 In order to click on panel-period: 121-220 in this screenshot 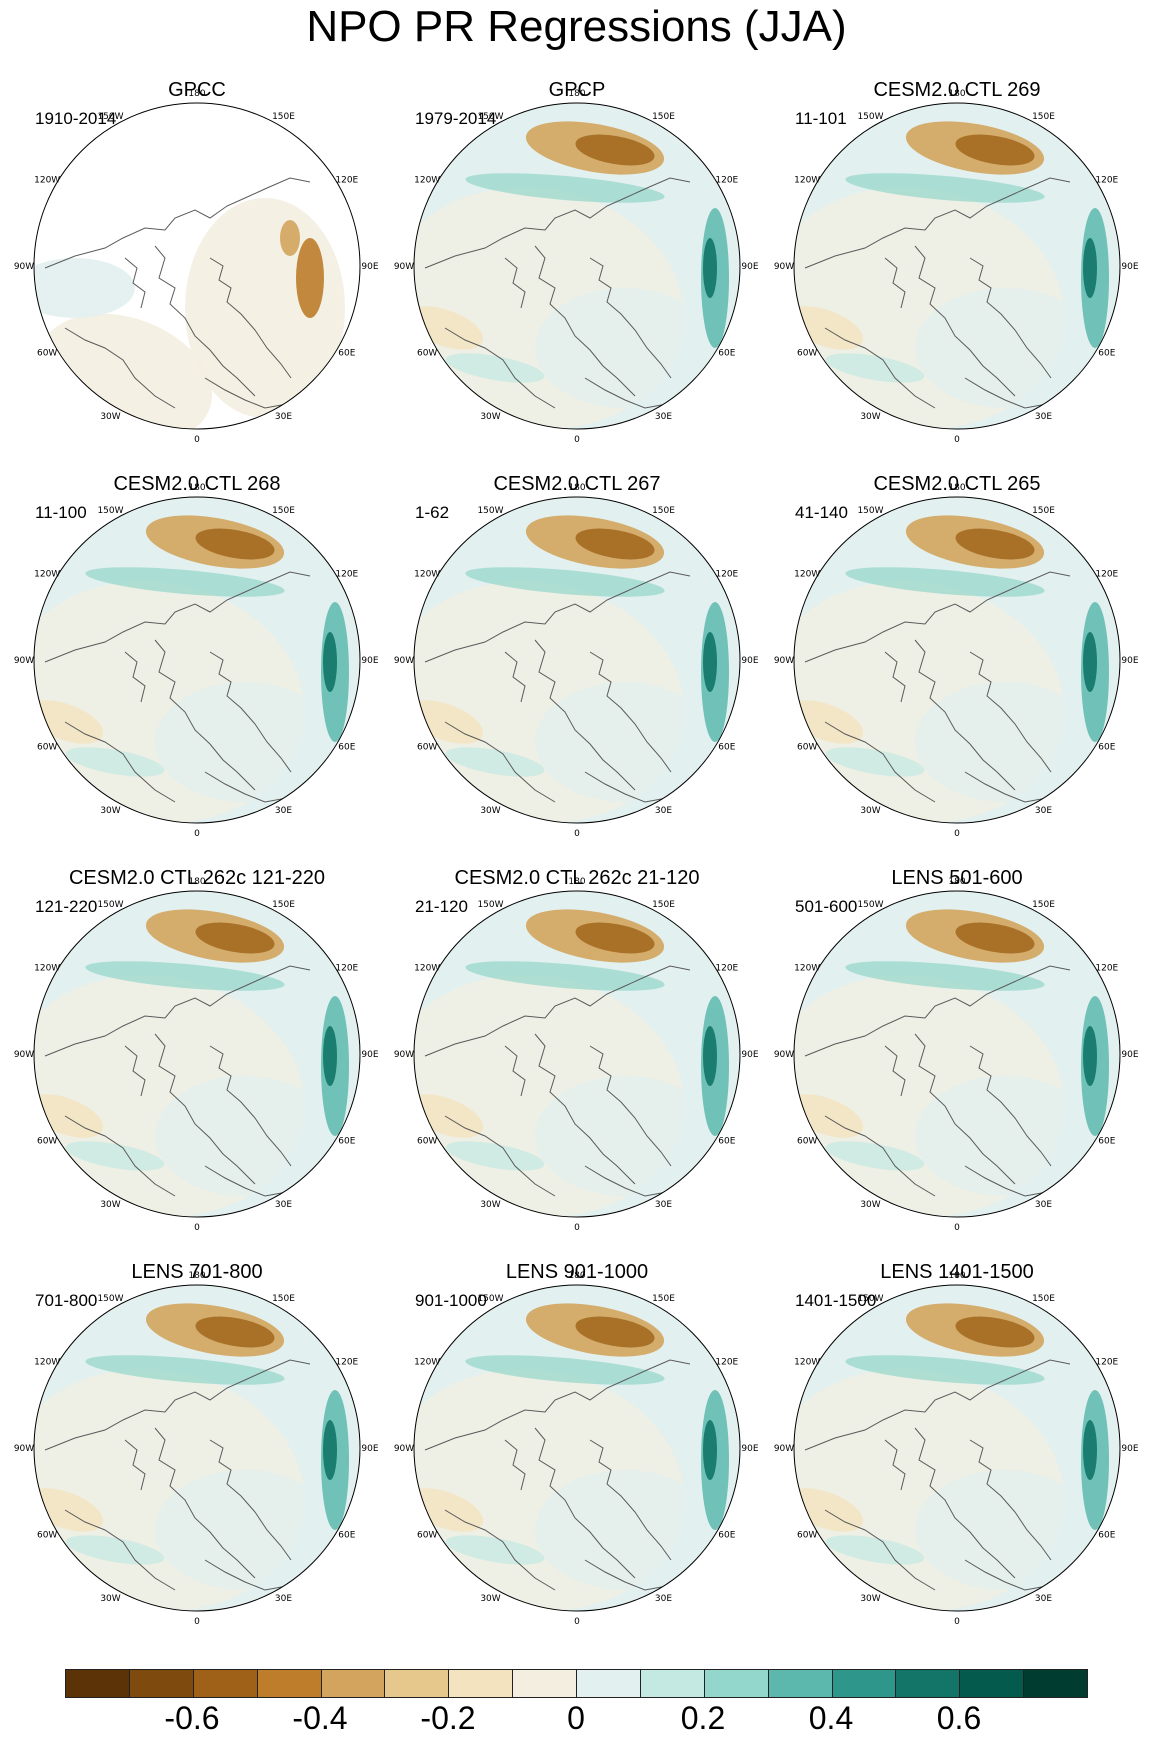, I will do `click(66, 906)`.